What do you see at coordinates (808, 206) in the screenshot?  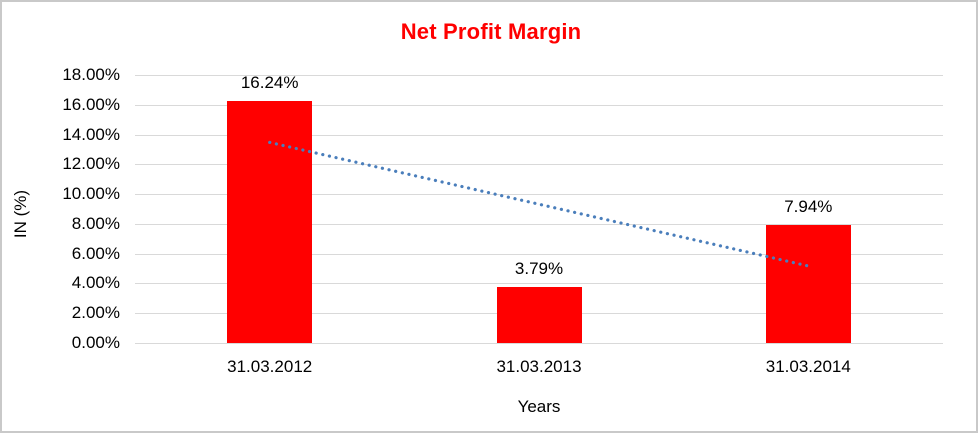 I see `data-label: 7.94%` at bounding box center [808, 206].